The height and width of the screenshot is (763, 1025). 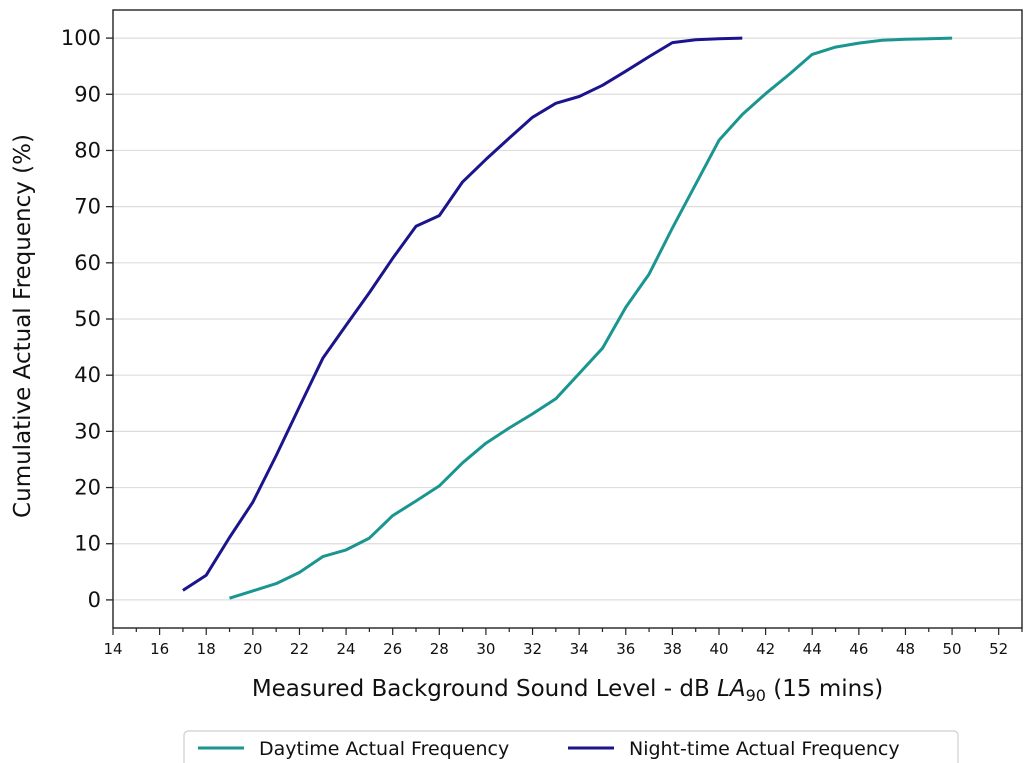 What do you see at coordinates (87, 263) in the screenshot?
I see `y-tick-label: 60` at bounding box center [87, 263].